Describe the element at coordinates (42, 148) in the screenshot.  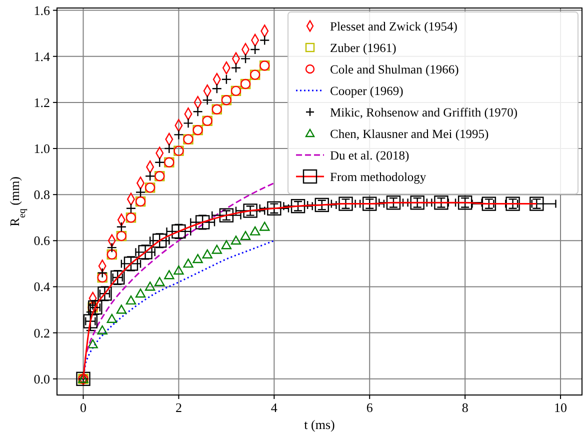
I see `y-tick-label: 1.0` at that location.